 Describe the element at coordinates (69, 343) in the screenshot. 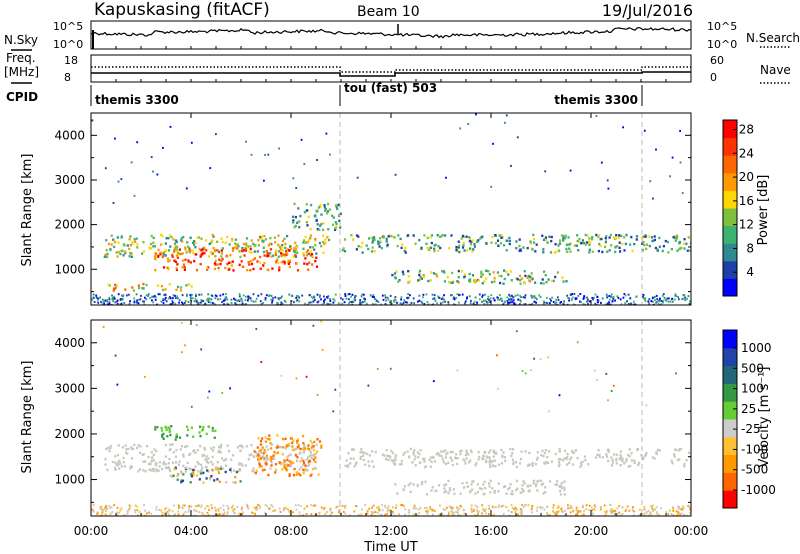

I see `velocity-ytick-label: 4000` at that location.